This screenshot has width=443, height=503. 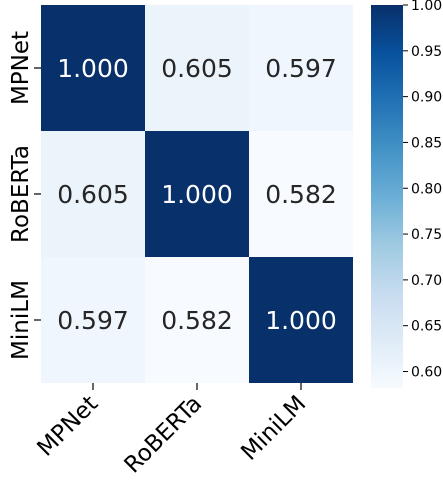 I want to click on colorbar-tick-label: 0.95, so click(x=426, y=52).